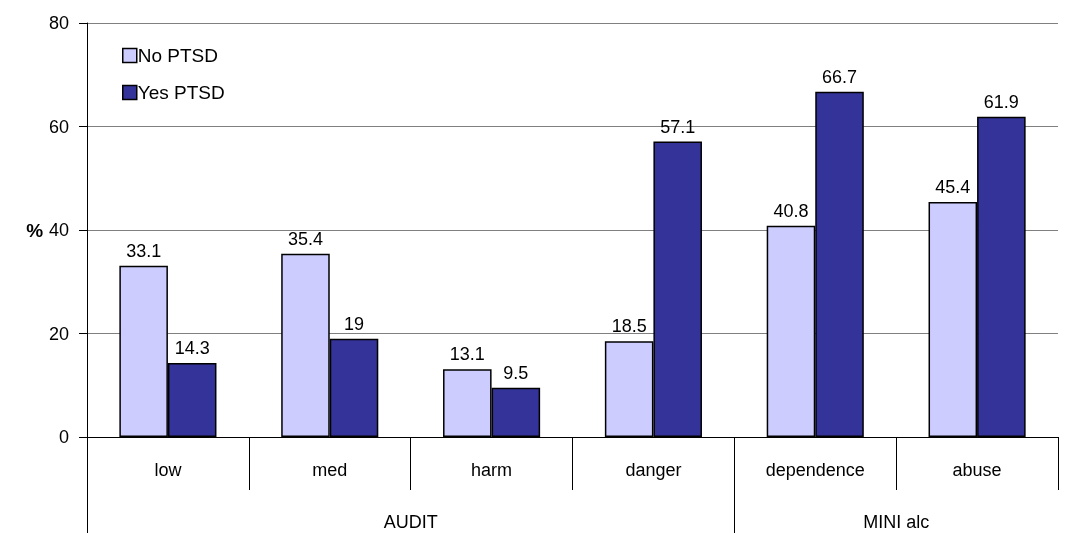  I want to click on data-label: 66.7, so click(840, 76).